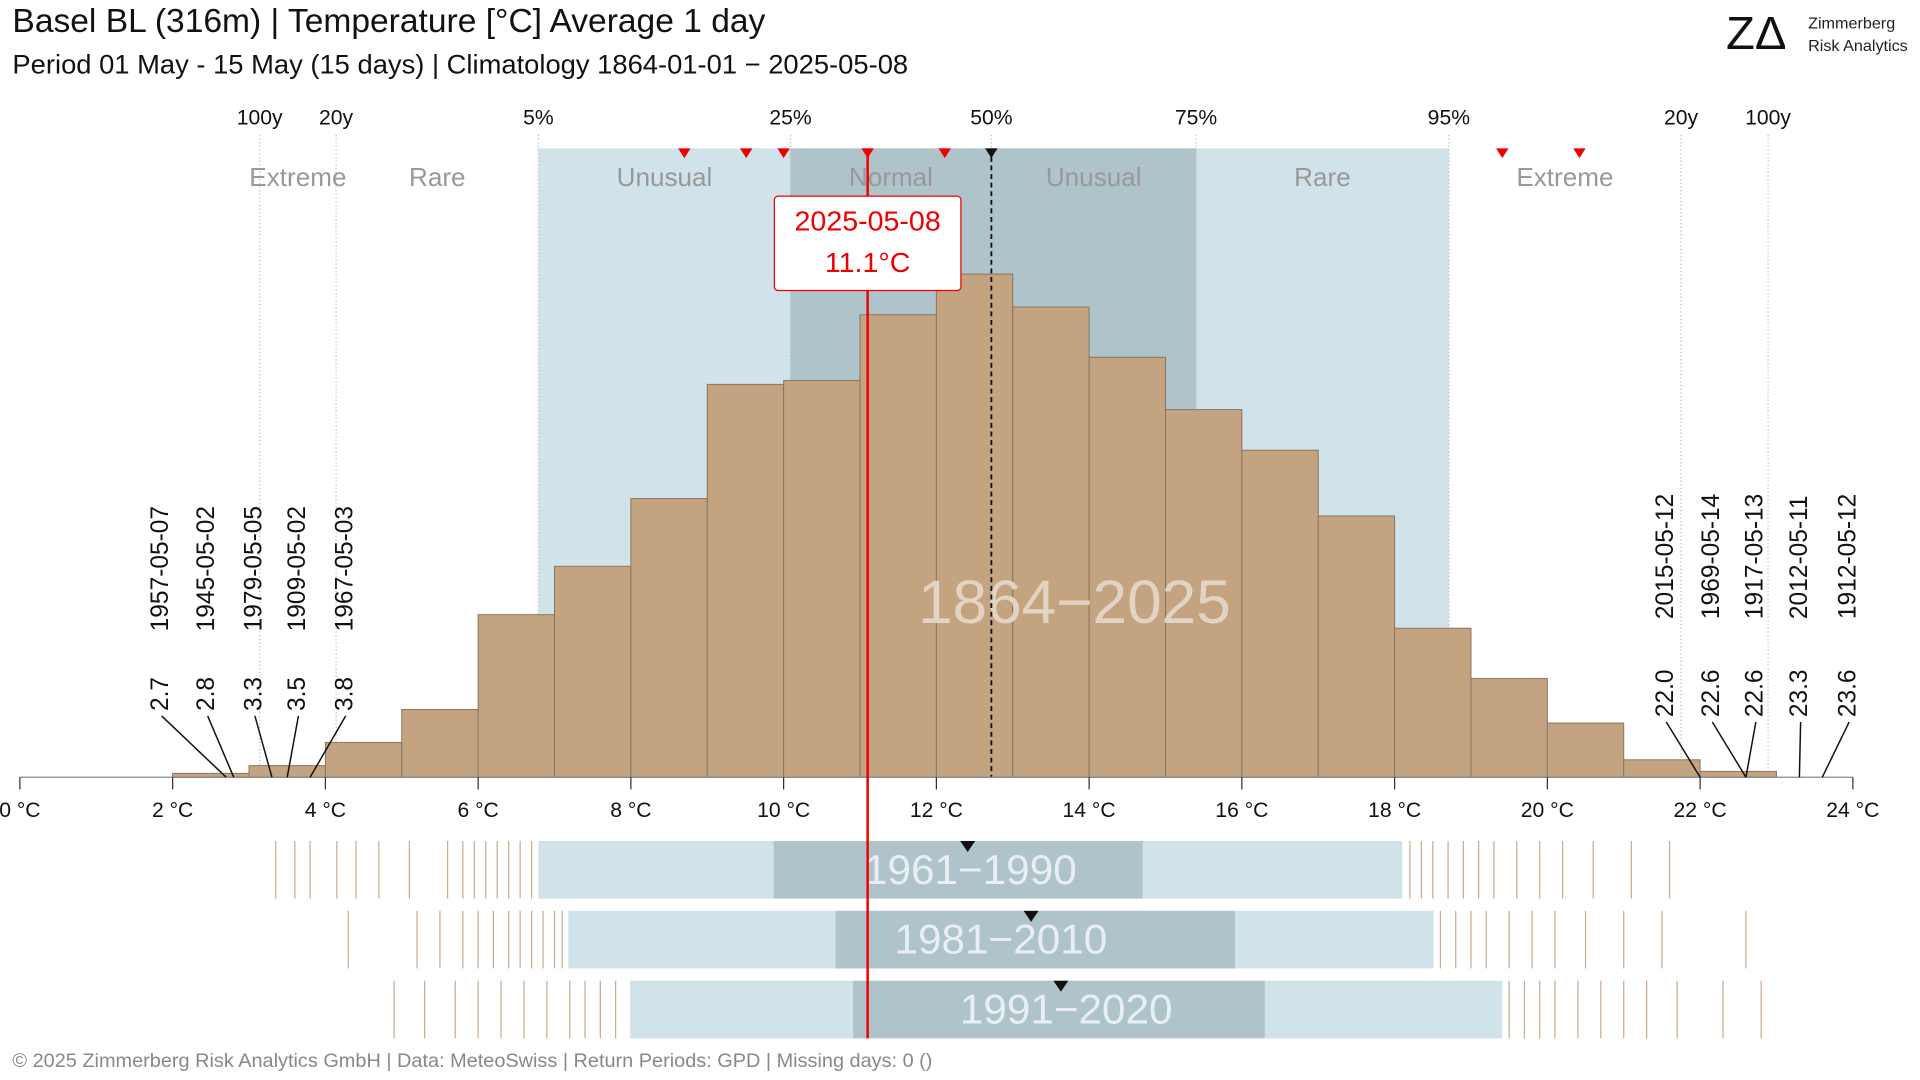 The image size is (1920, 1080). What do you see at coordinates (160, 694) in the screenshot?
I see `record-value: 2.7` at bounding box center [160, 694].